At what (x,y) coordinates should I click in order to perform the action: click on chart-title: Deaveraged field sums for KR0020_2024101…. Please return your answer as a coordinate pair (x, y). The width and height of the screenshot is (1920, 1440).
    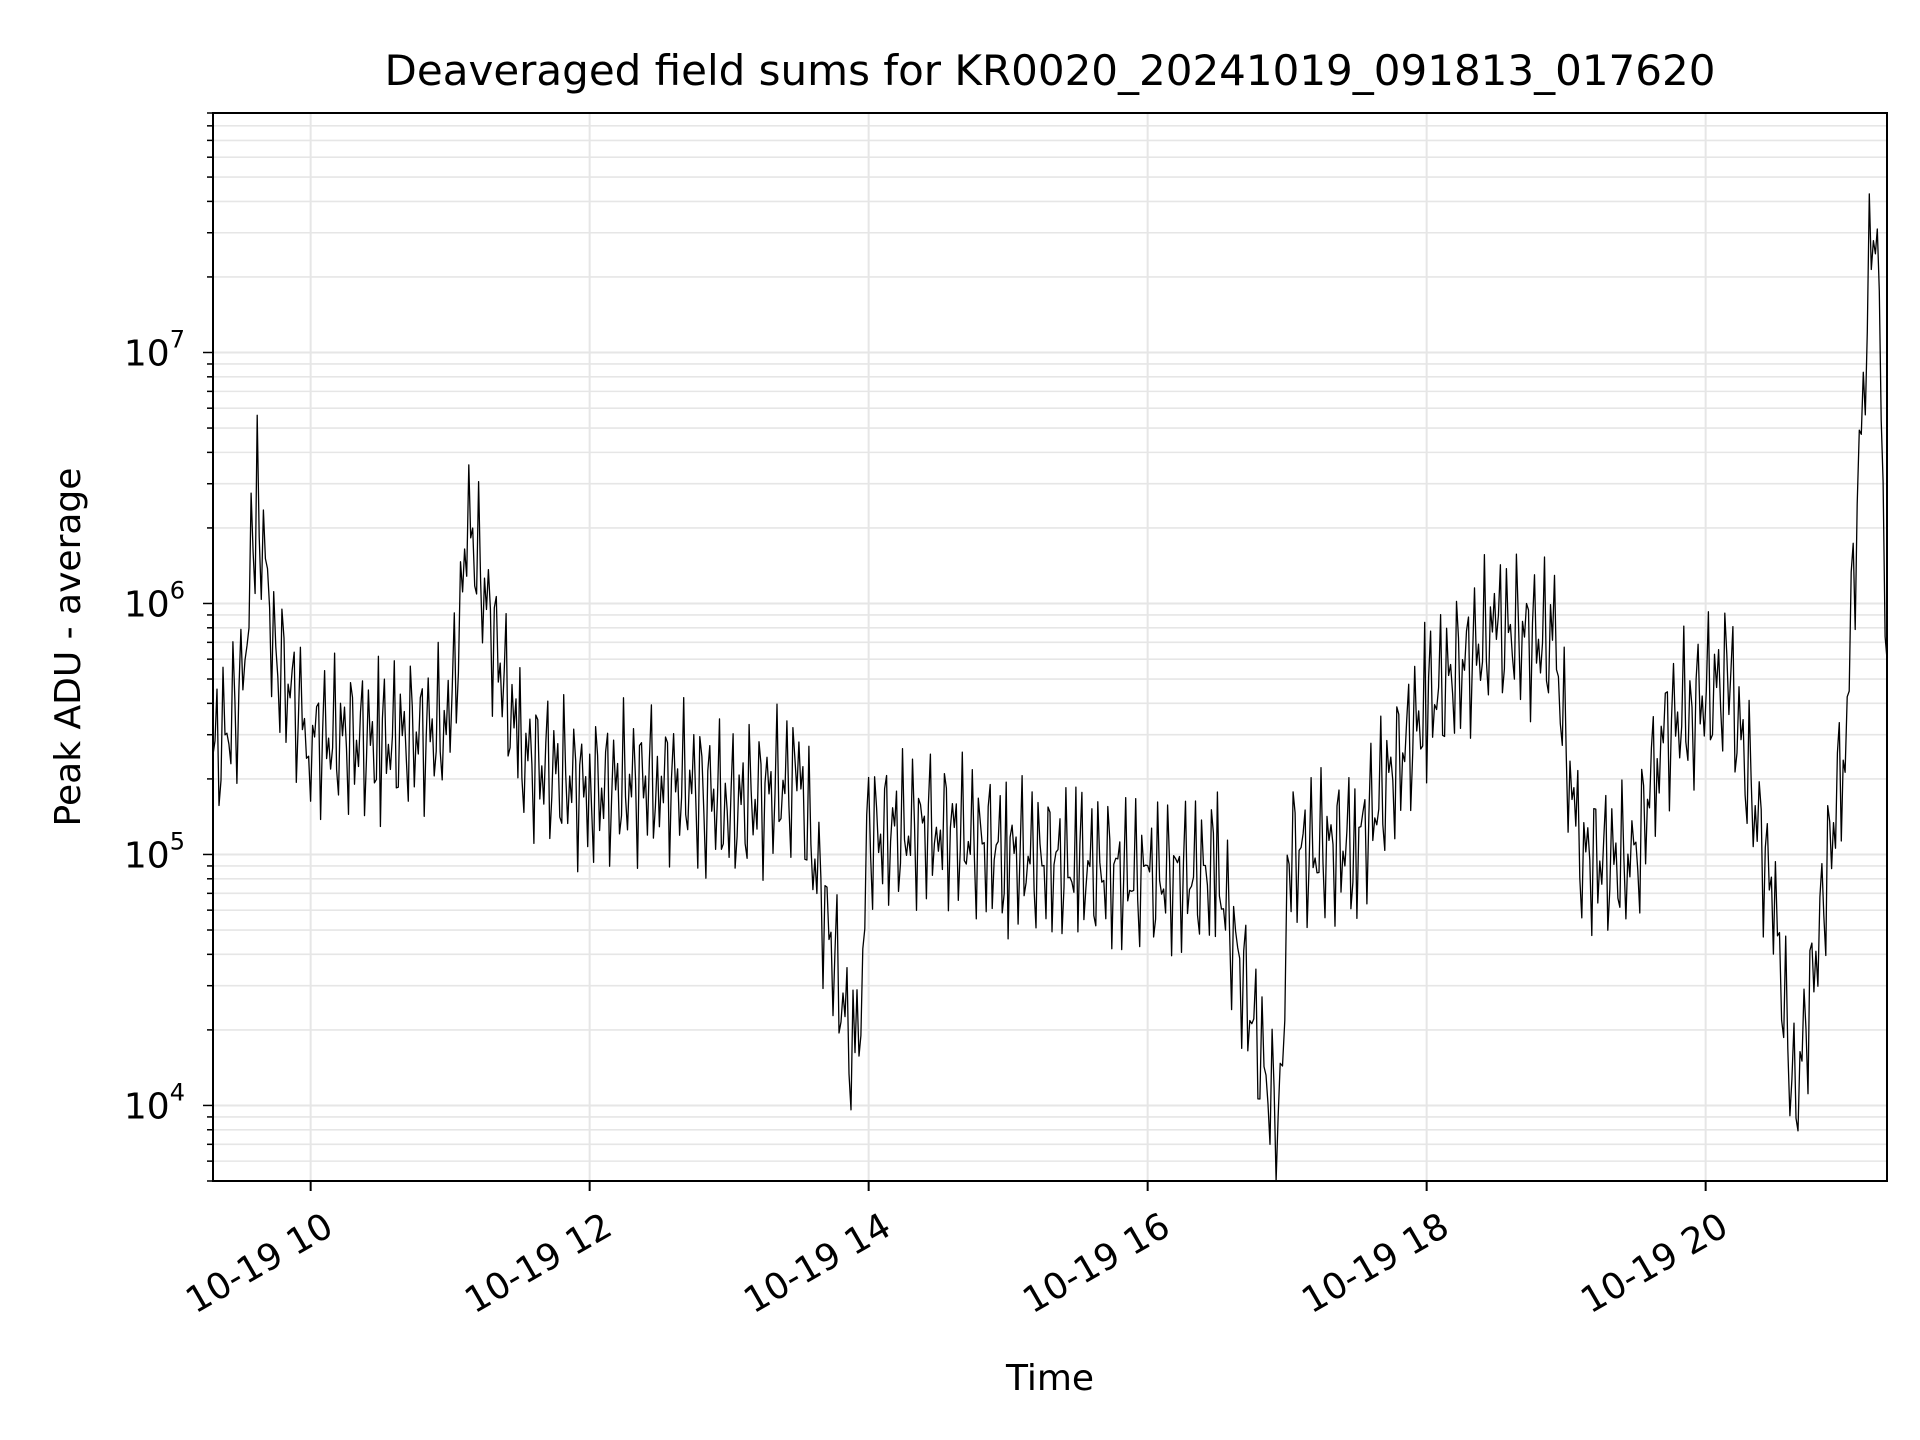
    Looking at the image, I should click on (1050, 70).